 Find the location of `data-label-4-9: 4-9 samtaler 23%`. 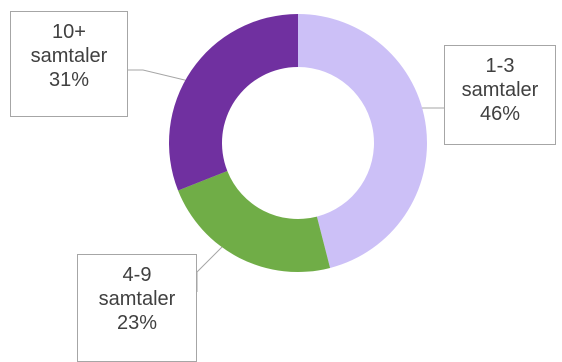

data-label-4-9: 4-9 samtaler 23% is located at coordinates (137, 308).